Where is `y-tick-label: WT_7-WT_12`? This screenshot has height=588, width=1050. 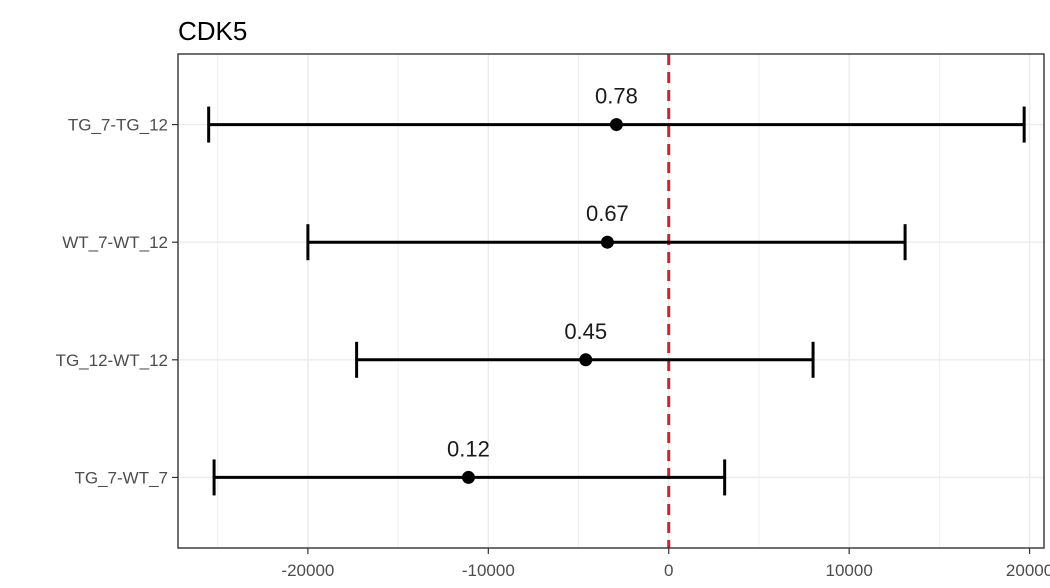
y-tick-label: WT_7-WT_12 is located at coordinates (115, 242).